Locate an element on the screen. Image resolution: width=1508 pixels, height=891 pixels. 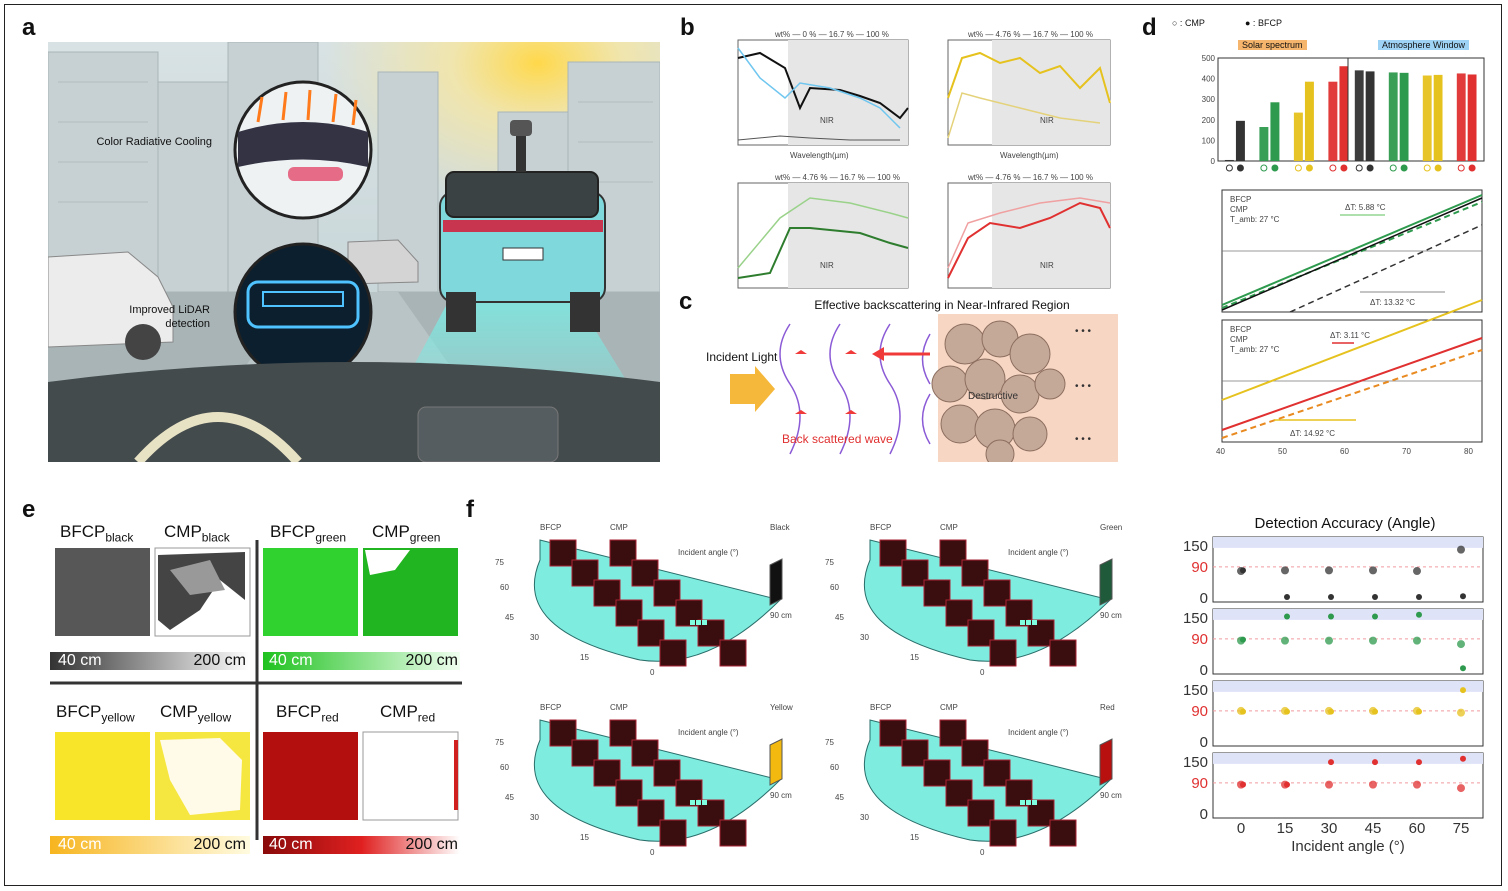
target-label: Red is located at coordinates (1107, 707).